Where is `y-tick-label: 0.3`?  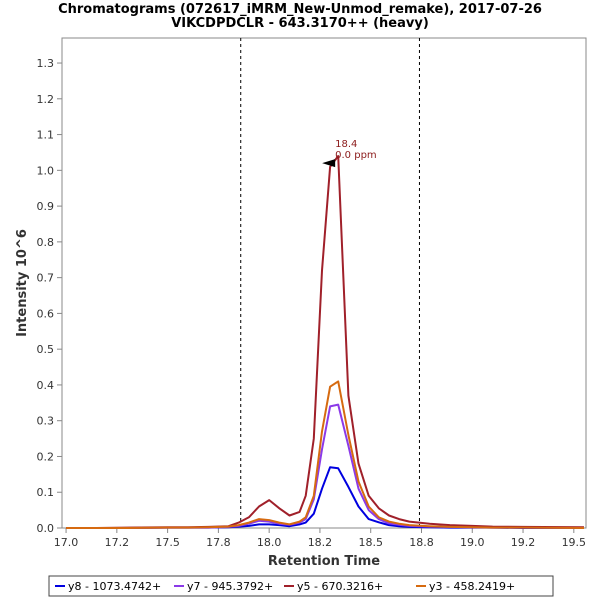 y-tick-label: 0.3 is located at coordinates (46, 421).